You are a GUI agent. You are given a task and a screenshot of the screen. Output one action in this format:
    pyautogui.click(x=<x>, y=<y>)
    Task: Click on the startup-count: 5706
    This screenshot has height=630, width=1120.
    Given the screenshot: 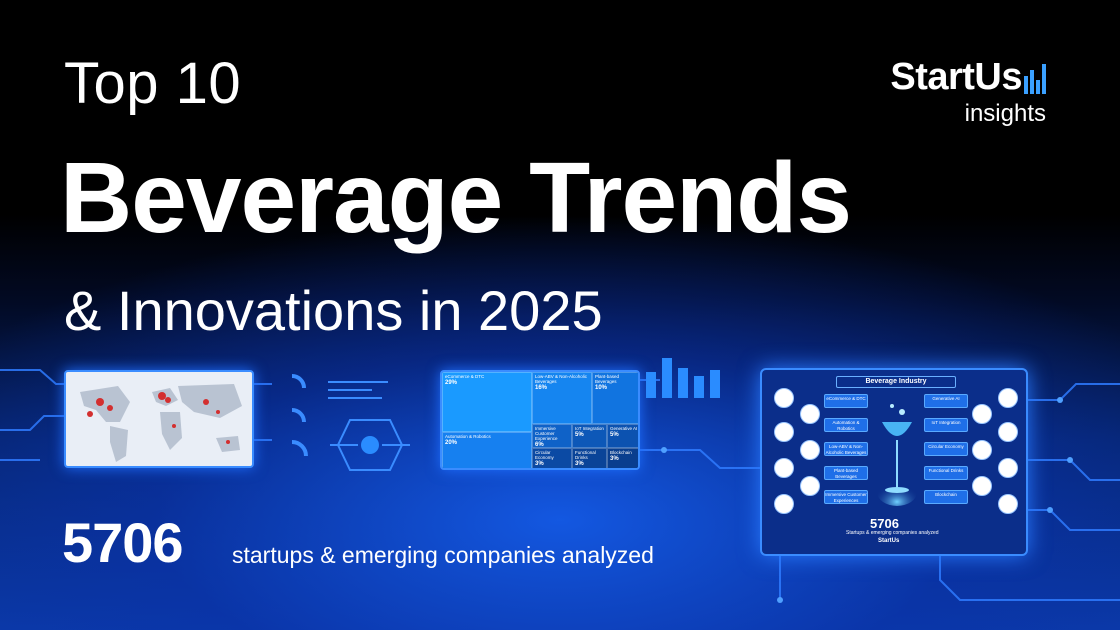 What is the action you would take?
    pyautogui.click(x=123, y=542)
    